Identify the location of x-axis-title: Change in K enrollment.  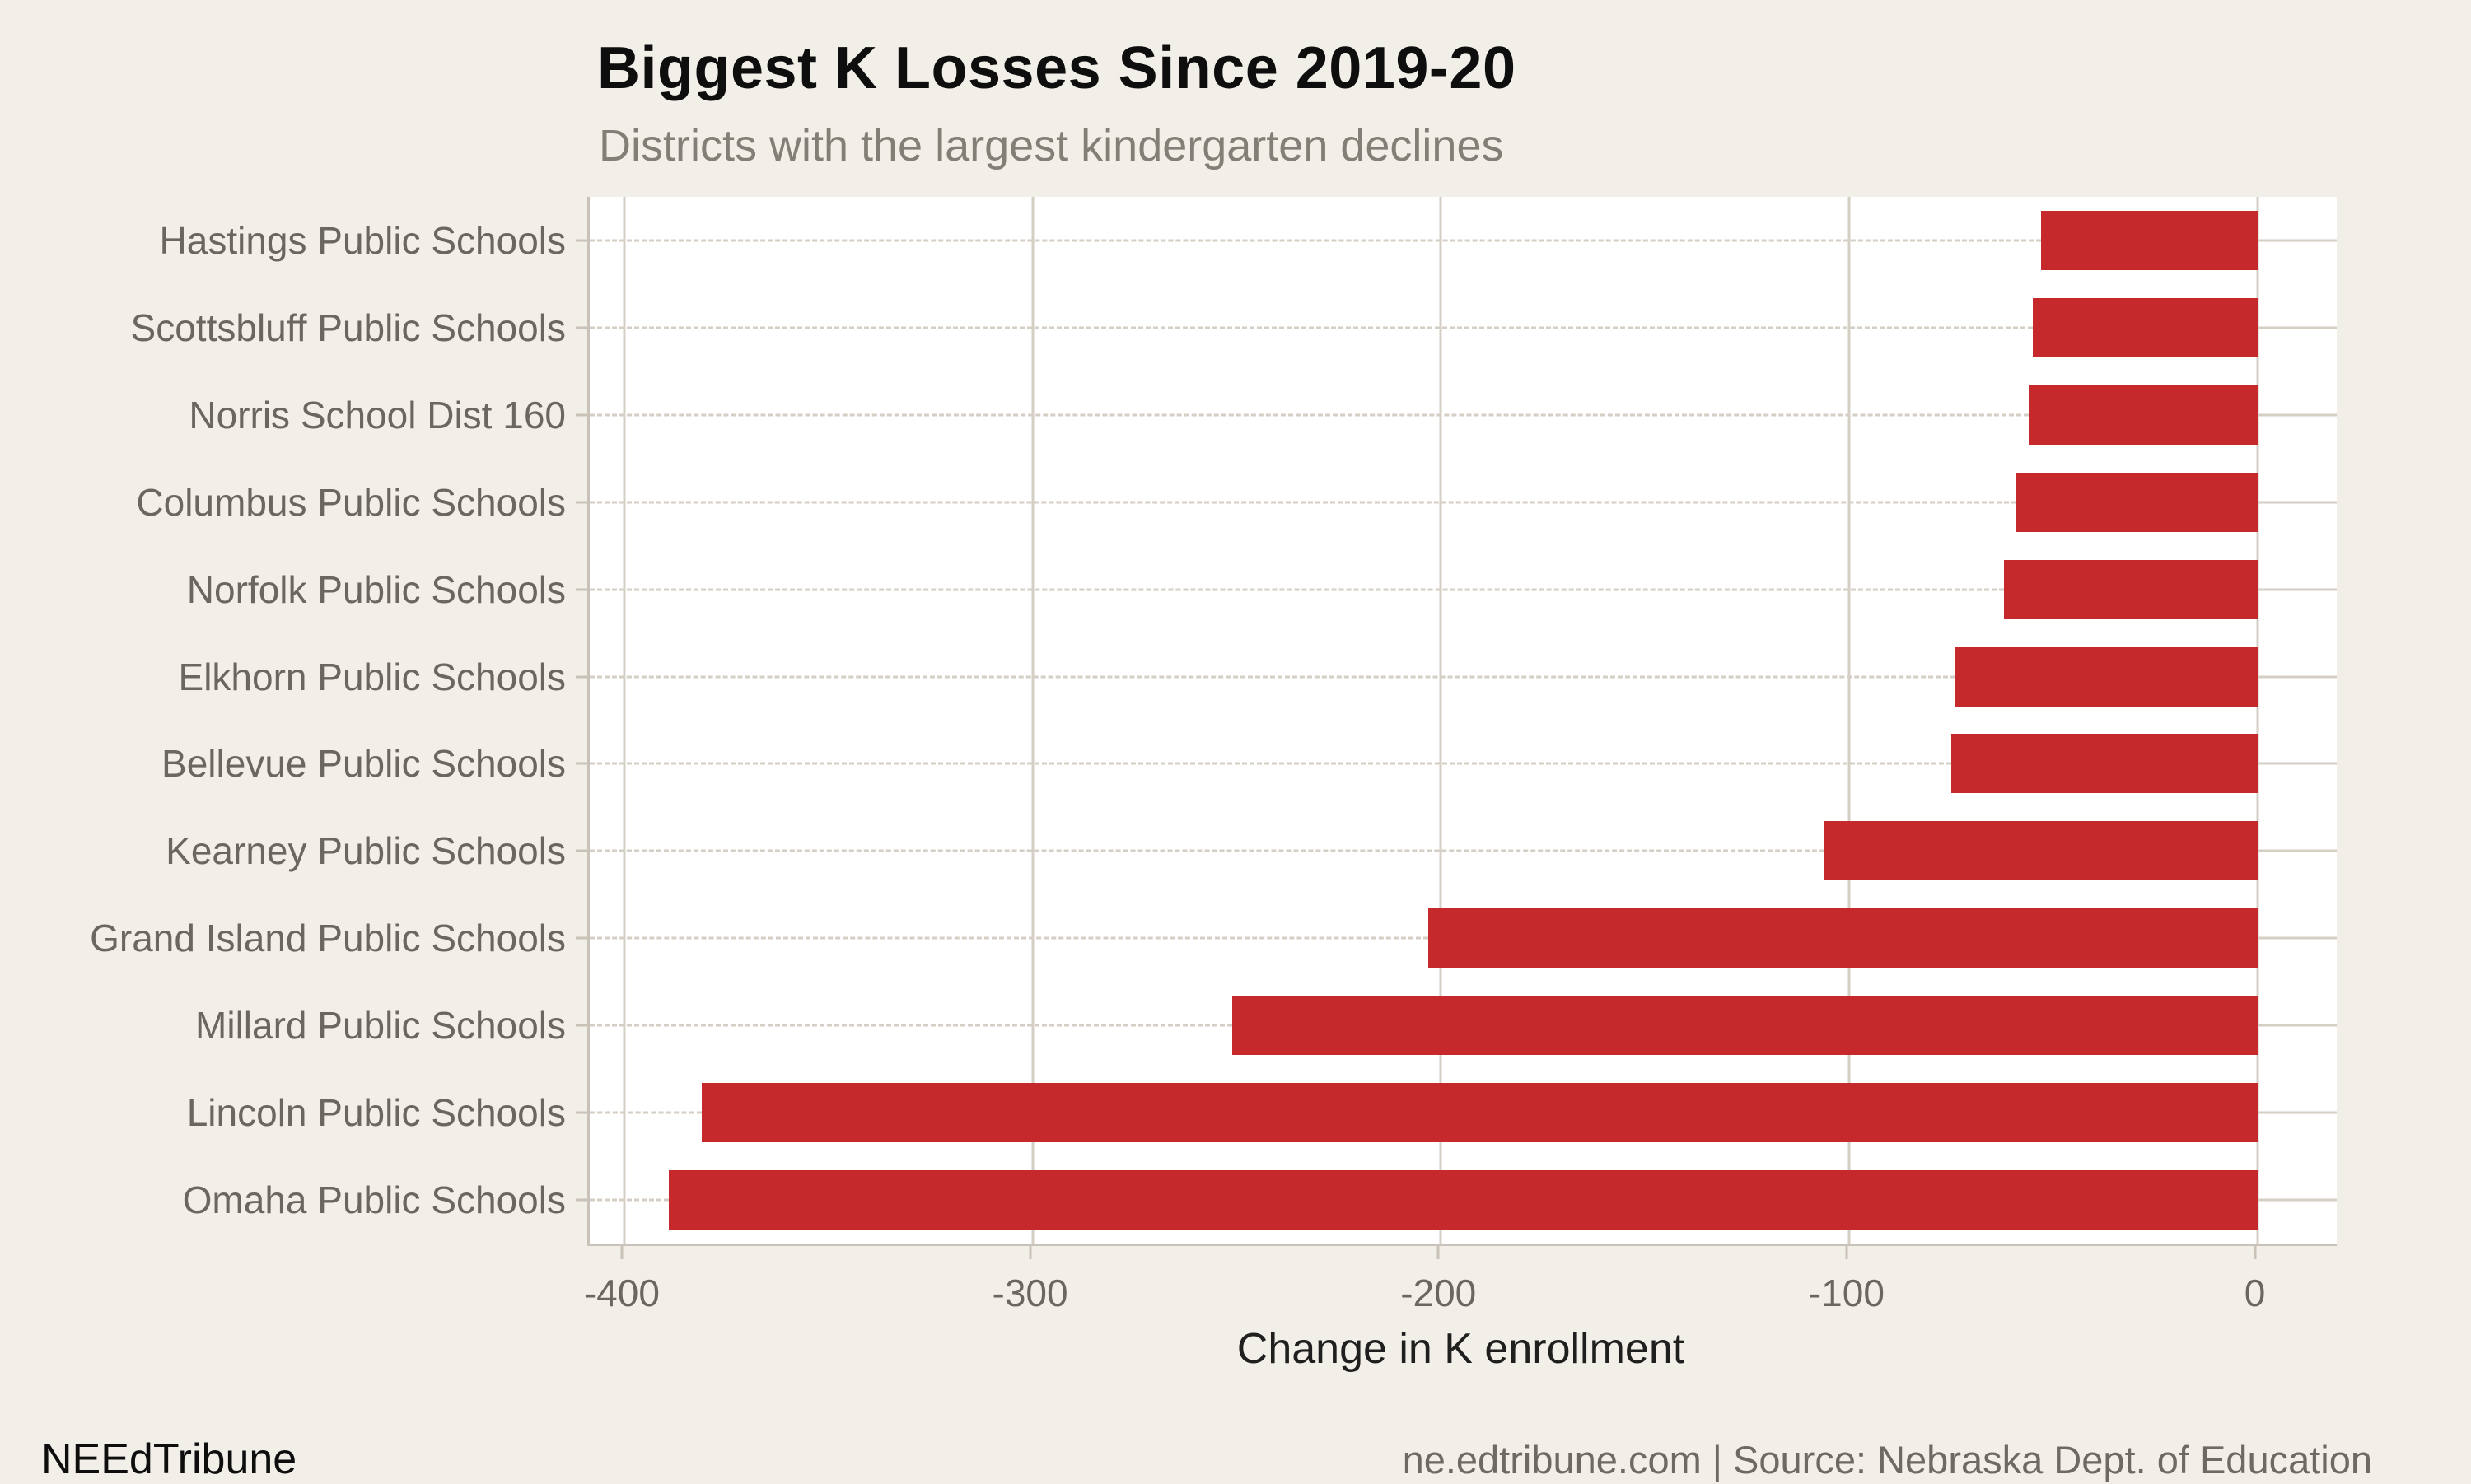
(1460, 1349).